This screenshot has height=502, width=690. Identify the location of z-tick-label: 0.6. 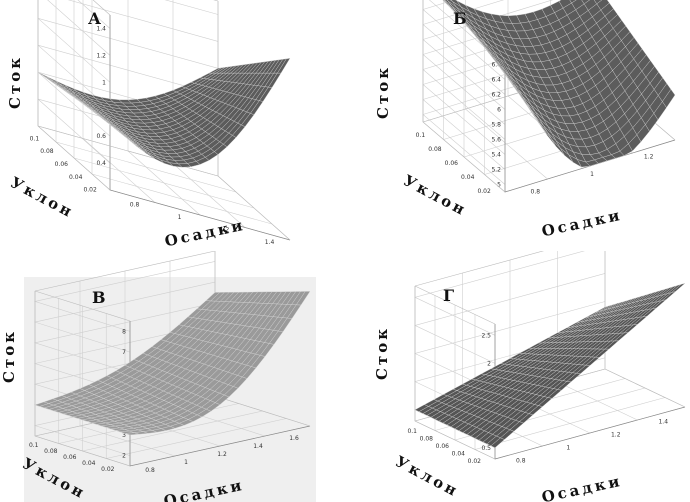
(101, 136).